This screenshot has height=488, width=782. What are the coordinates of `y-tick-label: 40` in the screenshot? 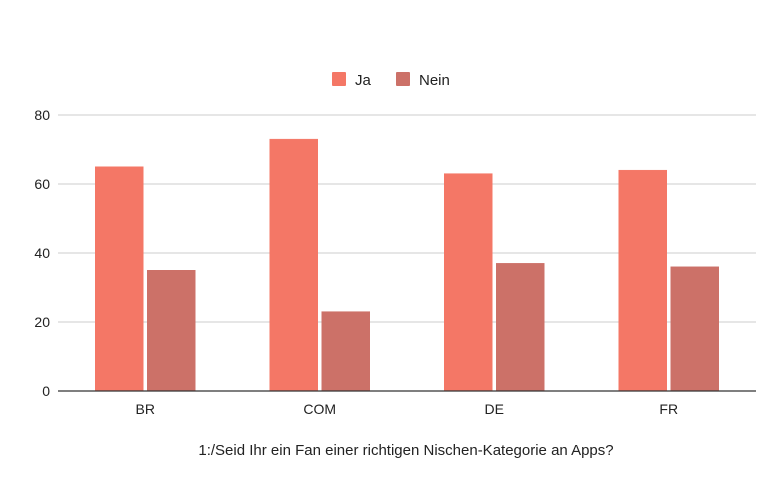 It's located at (42, 253).